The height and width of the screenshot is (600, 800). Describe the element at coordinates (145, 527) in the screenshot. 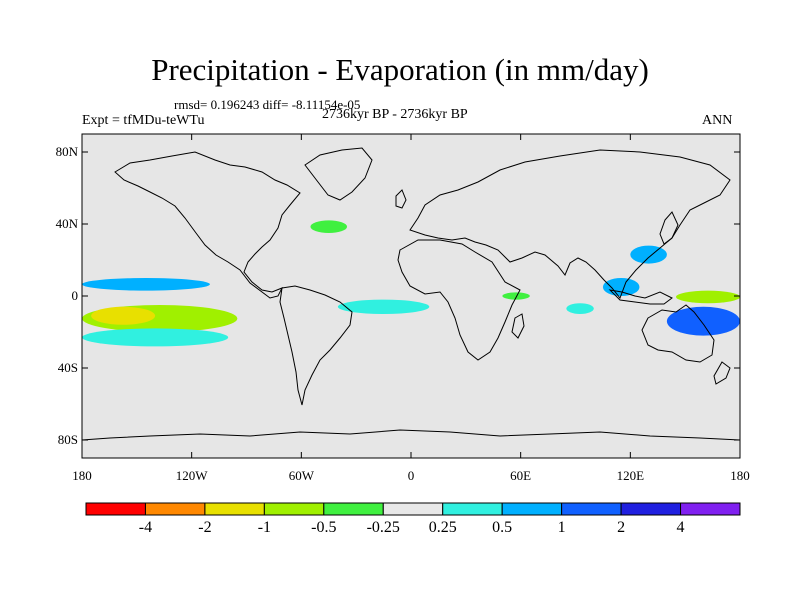

I see `colorbar-label: -4` at that location.